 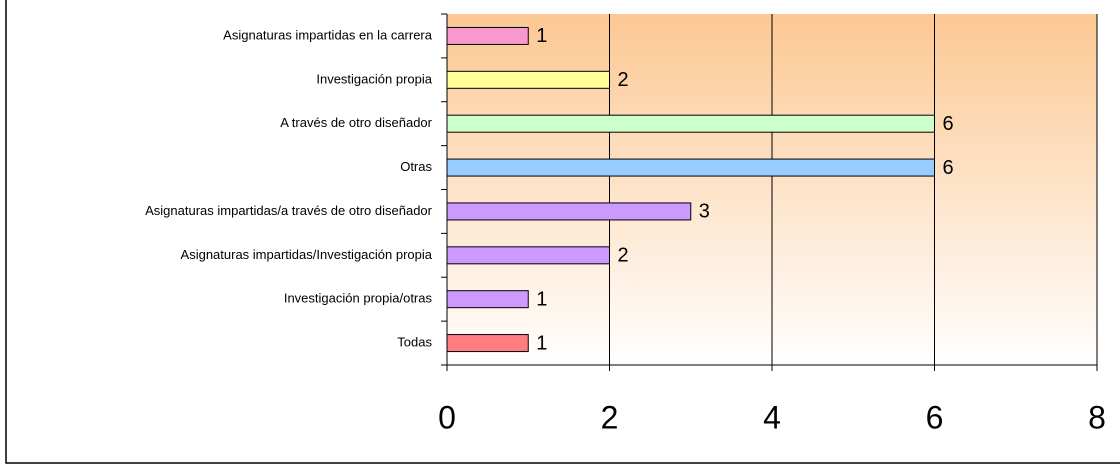 What do you see at coordinates (1097, 417) in the screenshot?
I see `x-tick-label: 8` at bounding box center [1097, 417].